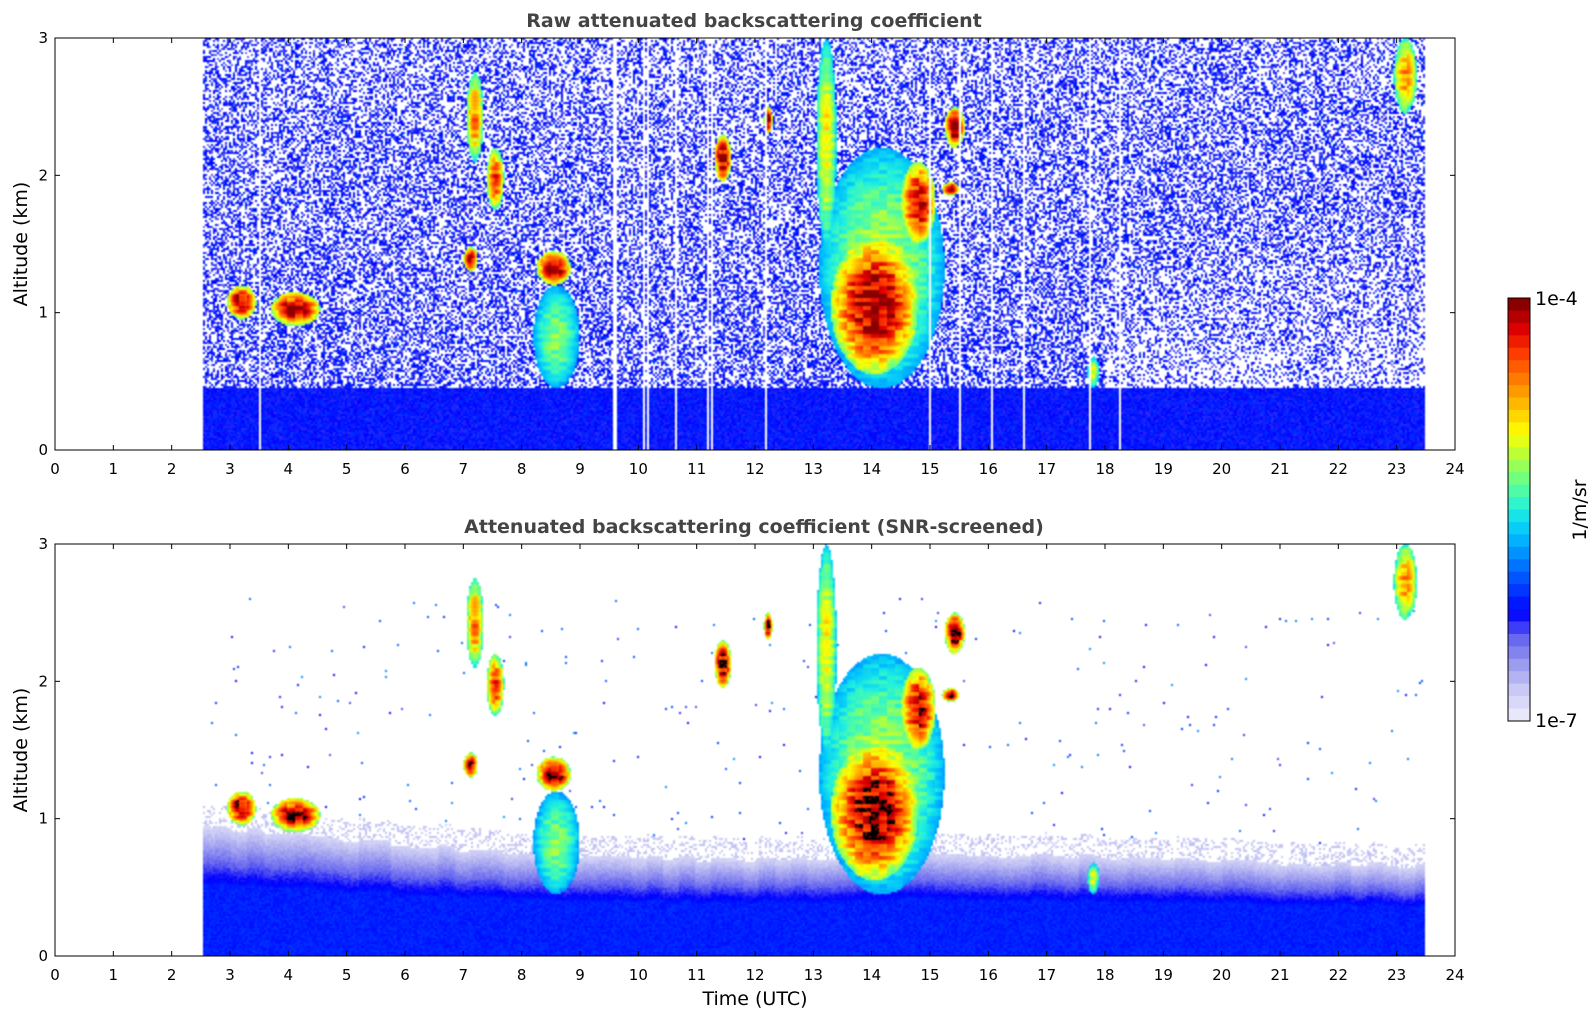 The image size is (1595, 1020). Describe the element at coordinates (813, 975) in the screenshot. I see `x-tick-label: 13` at that location.